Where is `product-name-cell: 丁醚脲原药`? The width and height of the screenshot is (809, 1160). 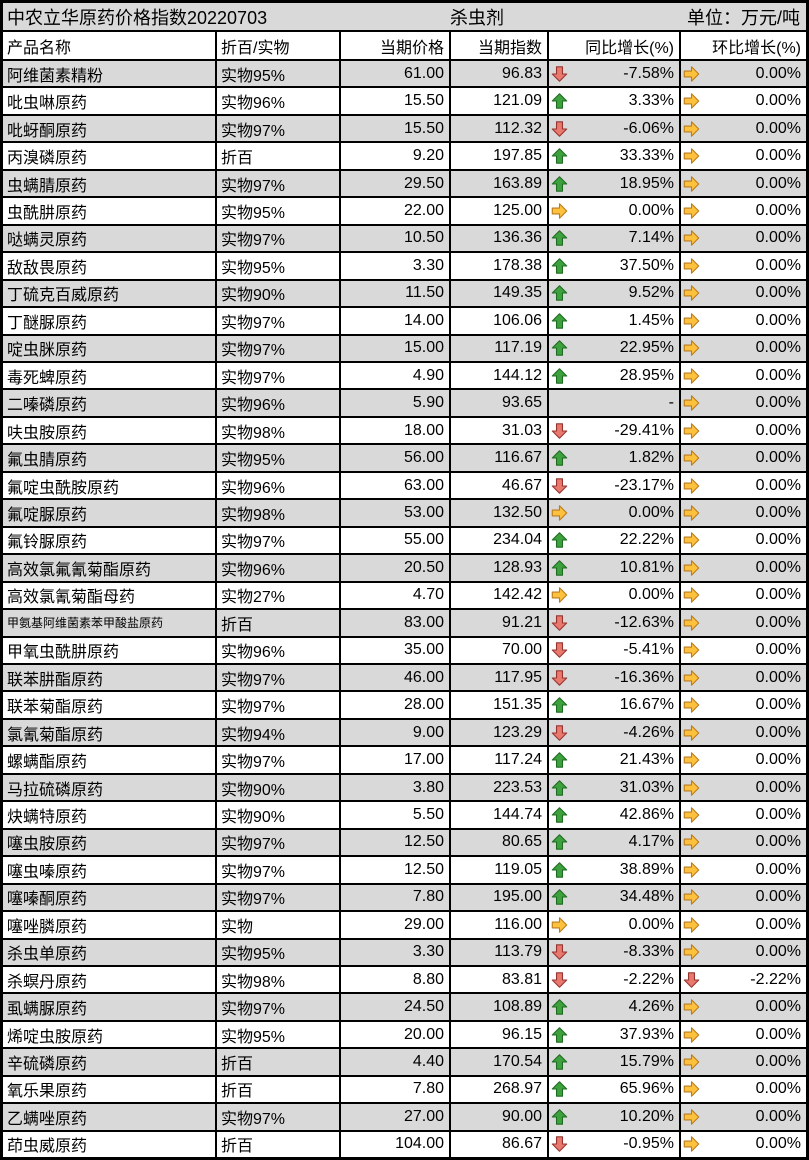
product-name-cell: 丁醚脲原药 is located at coordinates (110, 321).